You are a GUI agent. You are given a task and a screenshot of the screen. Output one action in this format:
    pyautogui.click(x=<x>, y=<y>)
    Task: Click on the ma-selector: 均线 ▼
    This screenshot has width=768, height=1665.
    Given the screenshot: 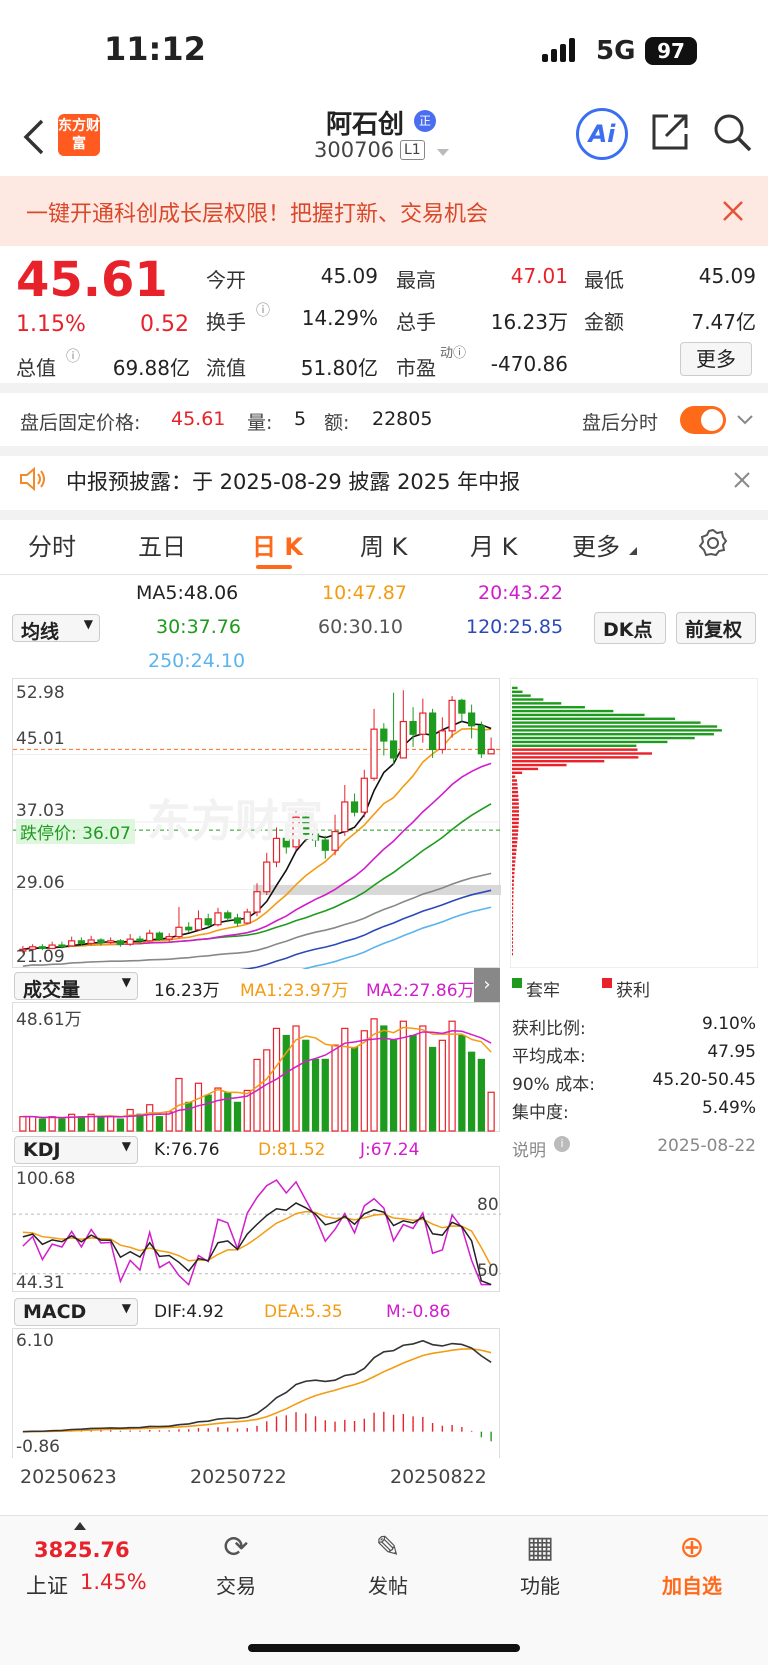 What is the action you would take?
    pyautogui.click(x=56, y=628)
    